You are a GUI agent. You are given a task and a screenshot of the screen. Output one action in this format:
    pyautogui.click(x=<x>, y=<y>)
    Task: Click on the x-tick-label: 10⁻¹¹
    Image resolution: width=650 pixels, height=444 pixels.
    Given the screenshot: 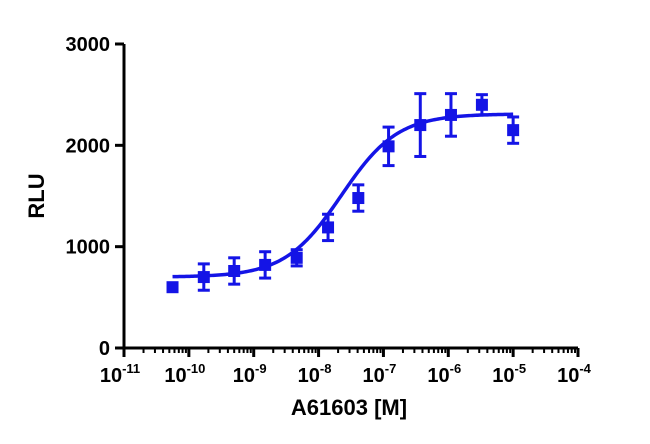 What is the action you would take?
    pyautogui.click(x=120, y=374)
    